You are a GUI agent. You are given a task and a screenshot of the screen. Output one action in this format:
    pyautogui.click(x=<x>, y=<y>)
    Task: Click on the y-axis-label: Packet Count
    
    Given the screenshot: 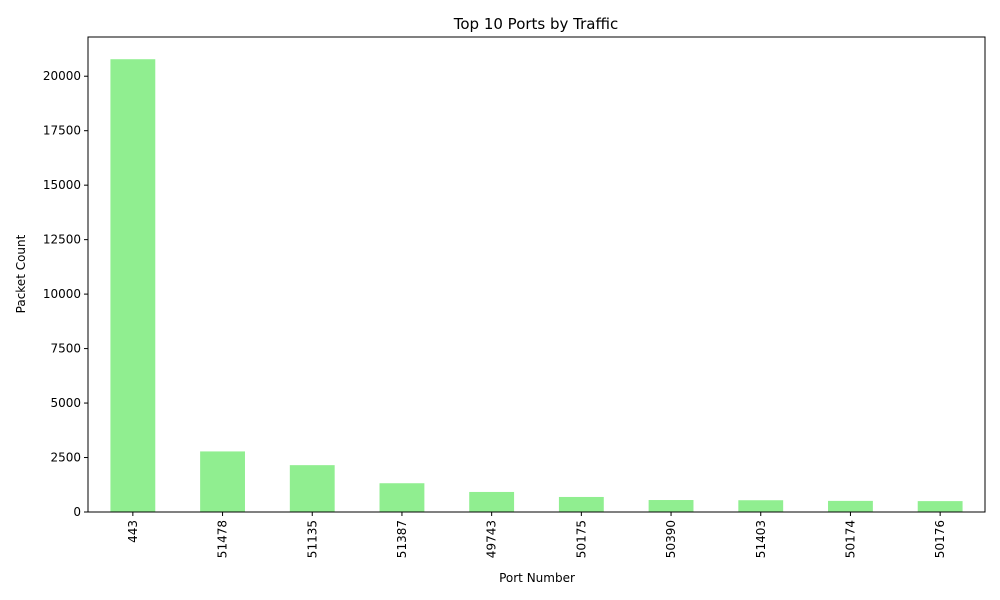 What is the action you would take?
    pyautogui.click(x=21, y=273)
    